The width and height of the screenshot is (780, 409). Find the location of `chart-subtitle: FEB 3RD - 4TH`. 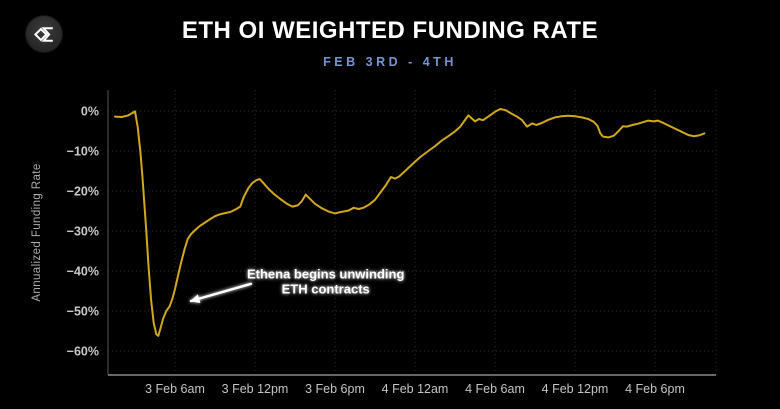

chart-subtitle: FEB 3RD - 4TH is located at coordinates (390, 62).